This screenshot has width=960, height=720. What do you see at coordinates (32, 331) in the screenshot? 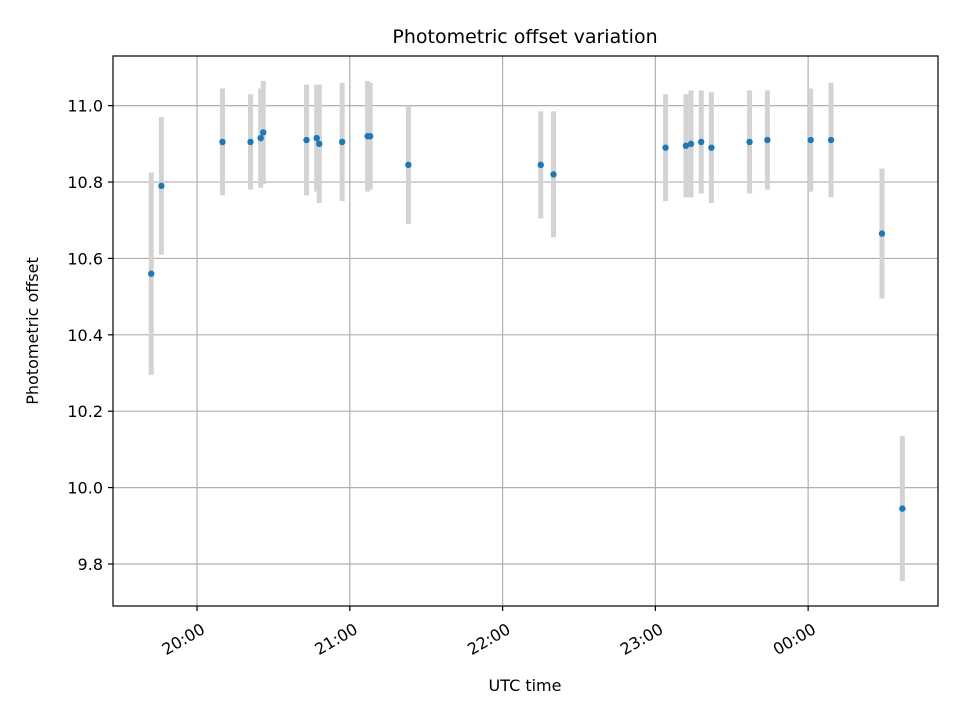
I see `y-axis-label: Photometric offset` at bounding box center [32, 331].